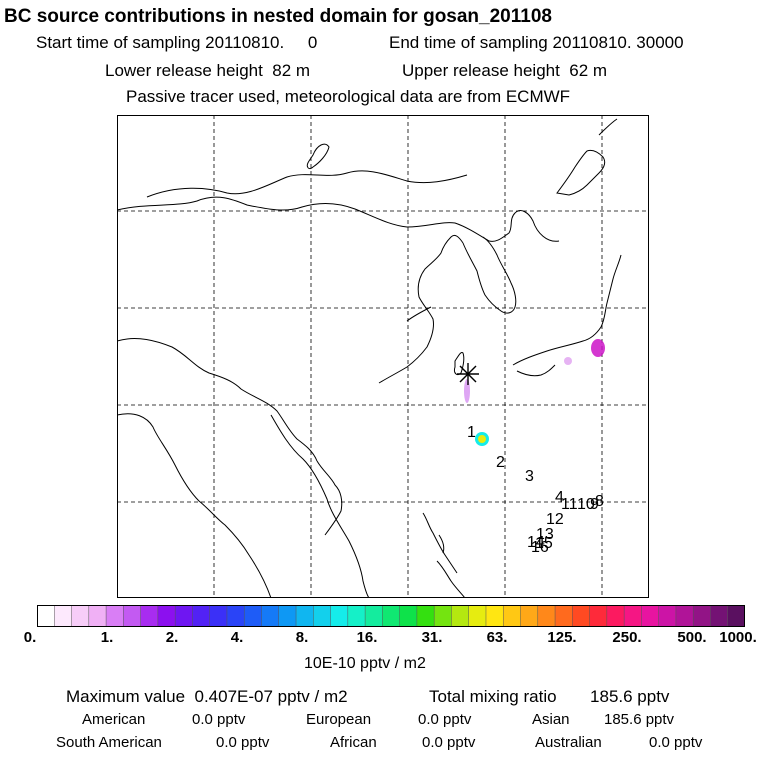  What do you see at coordinates (535, 490) in the screenshot?
I see `trajectory-labels: 1 2 3 4 11 10 9 8 12 13 14 15 16` at bounding box center [535, 490].